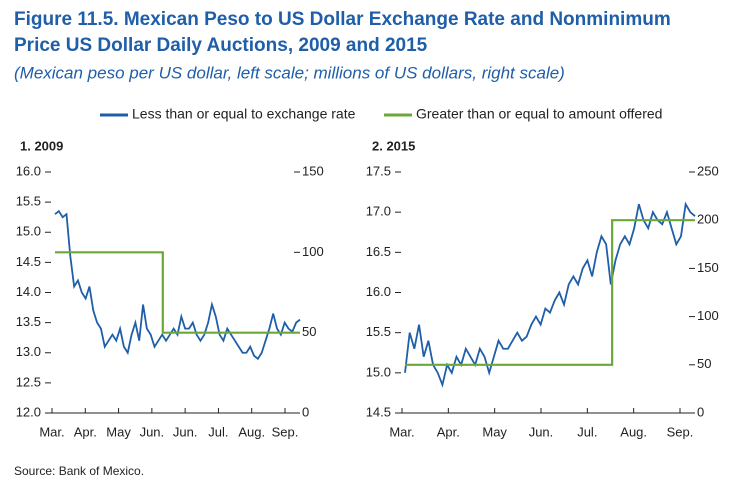 The width and height of the screenshot is (736, 489). What do you see at coordinates (28, 381) in the screenshot?
I see `y-tick-label: 12.5` at bounding box center [28, 381].